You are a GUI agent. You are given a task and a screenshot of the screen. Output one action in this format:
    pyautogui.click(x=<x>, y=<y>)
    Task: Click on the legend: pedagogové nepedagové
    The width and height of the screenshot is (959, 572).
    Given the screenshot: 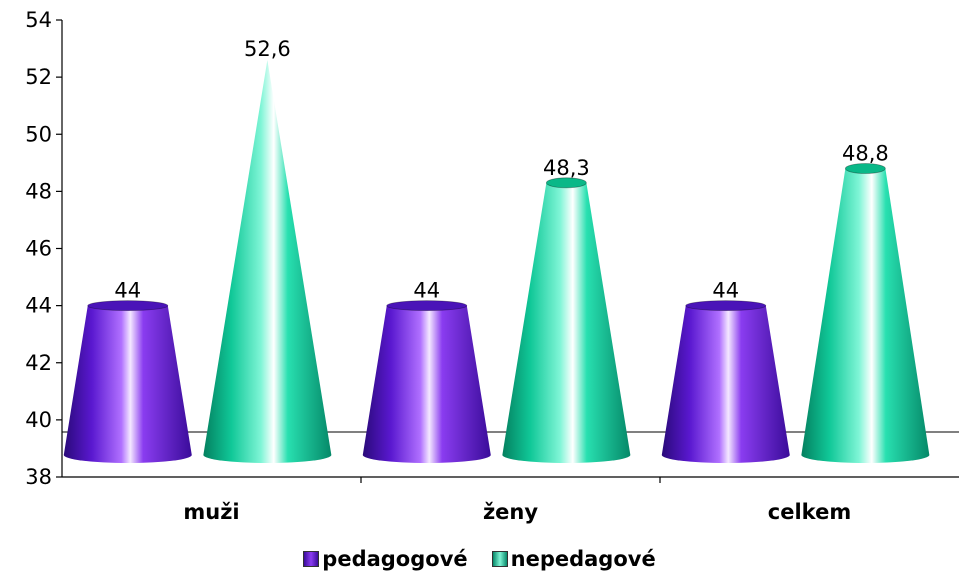 What is the action you would take?
    pyautogui.click(x=479, y=559)
    